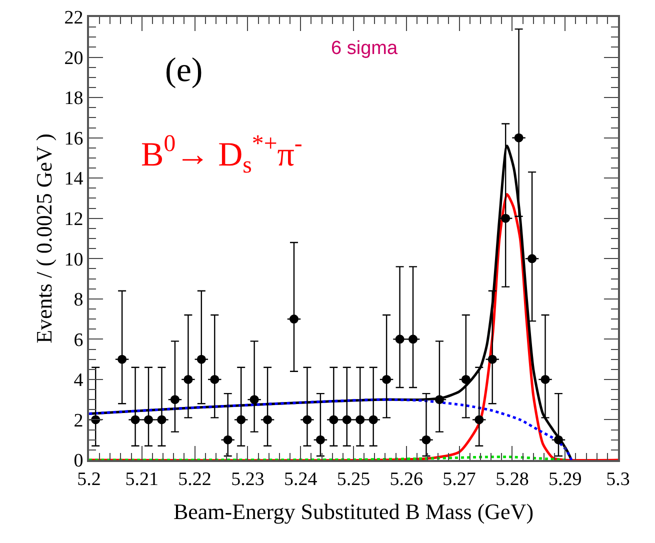  What do you see at coordinates (364, 48) in the screenshot?
I see `annotation: 6 sigma` at bounding box center [364, 48].